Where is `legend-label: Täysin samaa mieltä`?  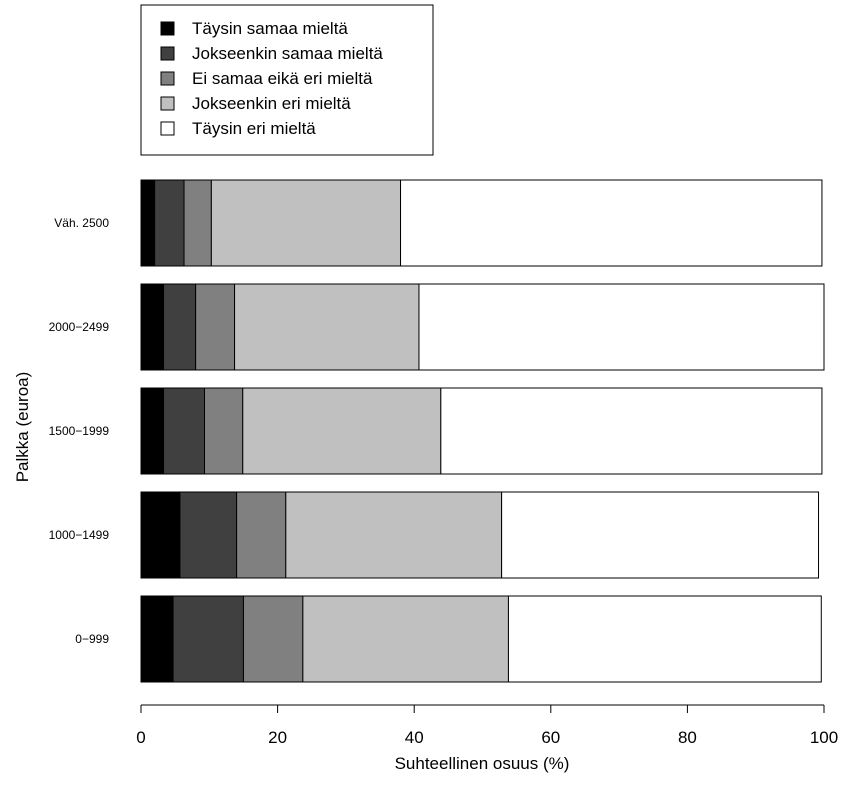
legend-label: Täysin samaa mieltä is located at coordinates (270, 28).